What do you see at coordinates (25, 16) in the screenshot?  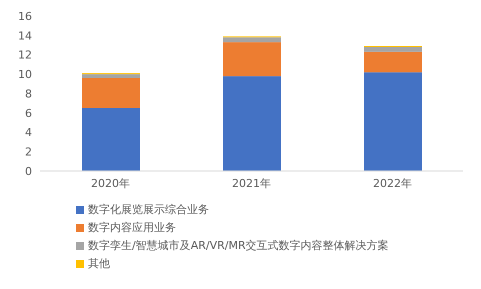 I see `y-tick-label: 16` at bounding box center [25, 16].